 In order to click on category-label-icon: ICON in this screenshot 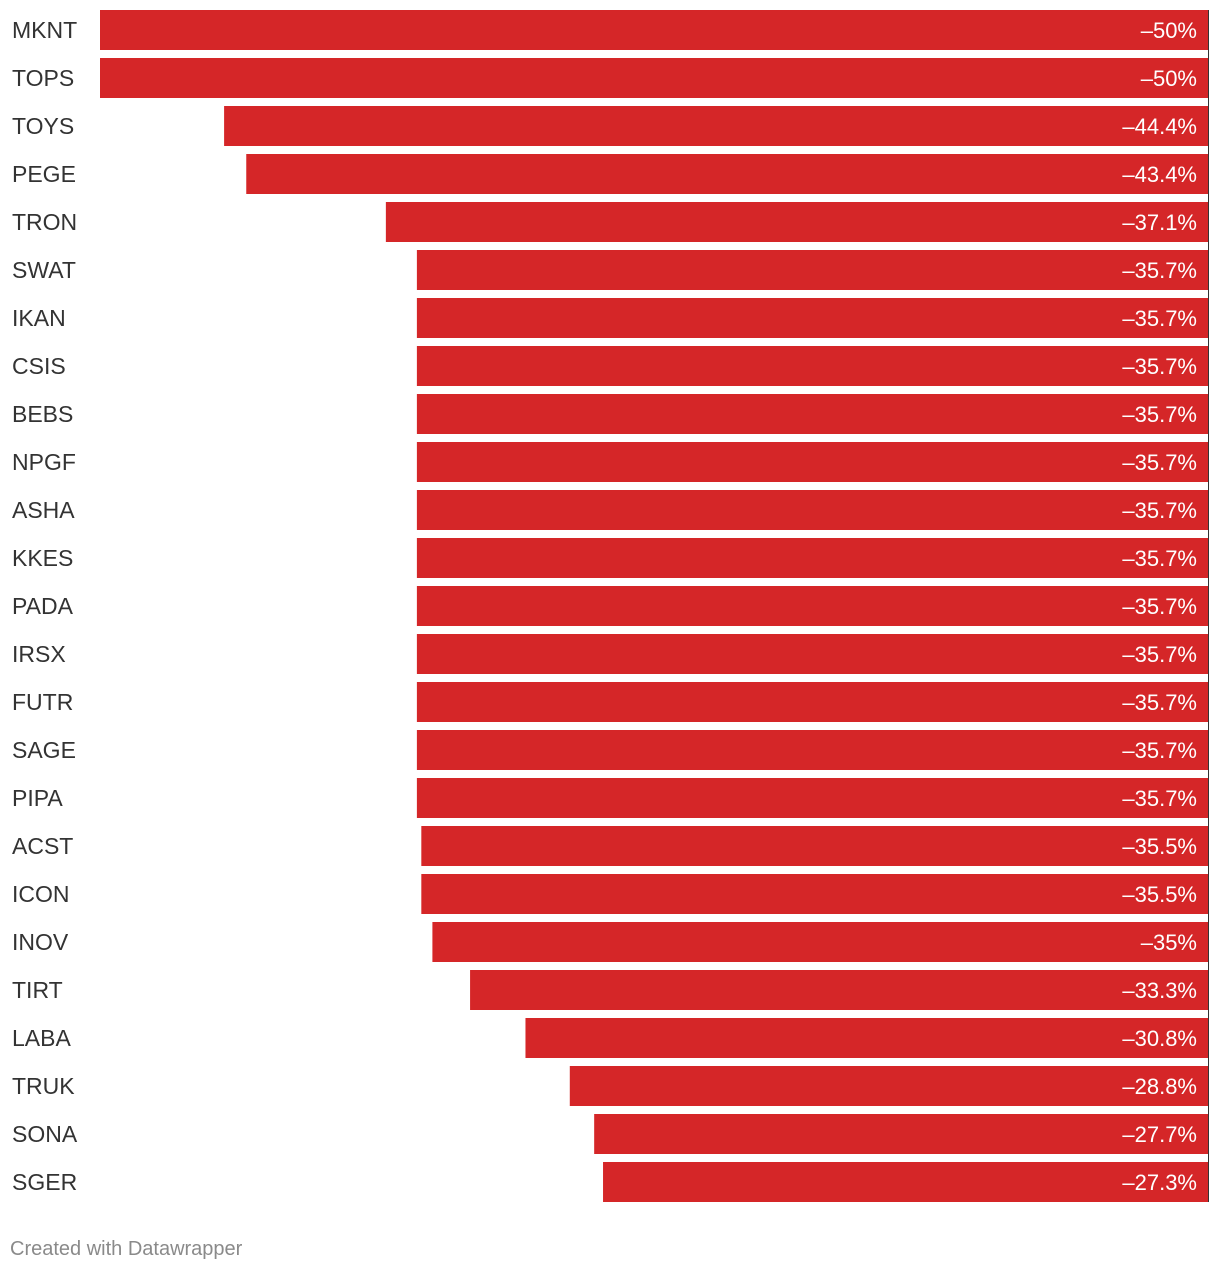, I will do `click(41, 894)`.